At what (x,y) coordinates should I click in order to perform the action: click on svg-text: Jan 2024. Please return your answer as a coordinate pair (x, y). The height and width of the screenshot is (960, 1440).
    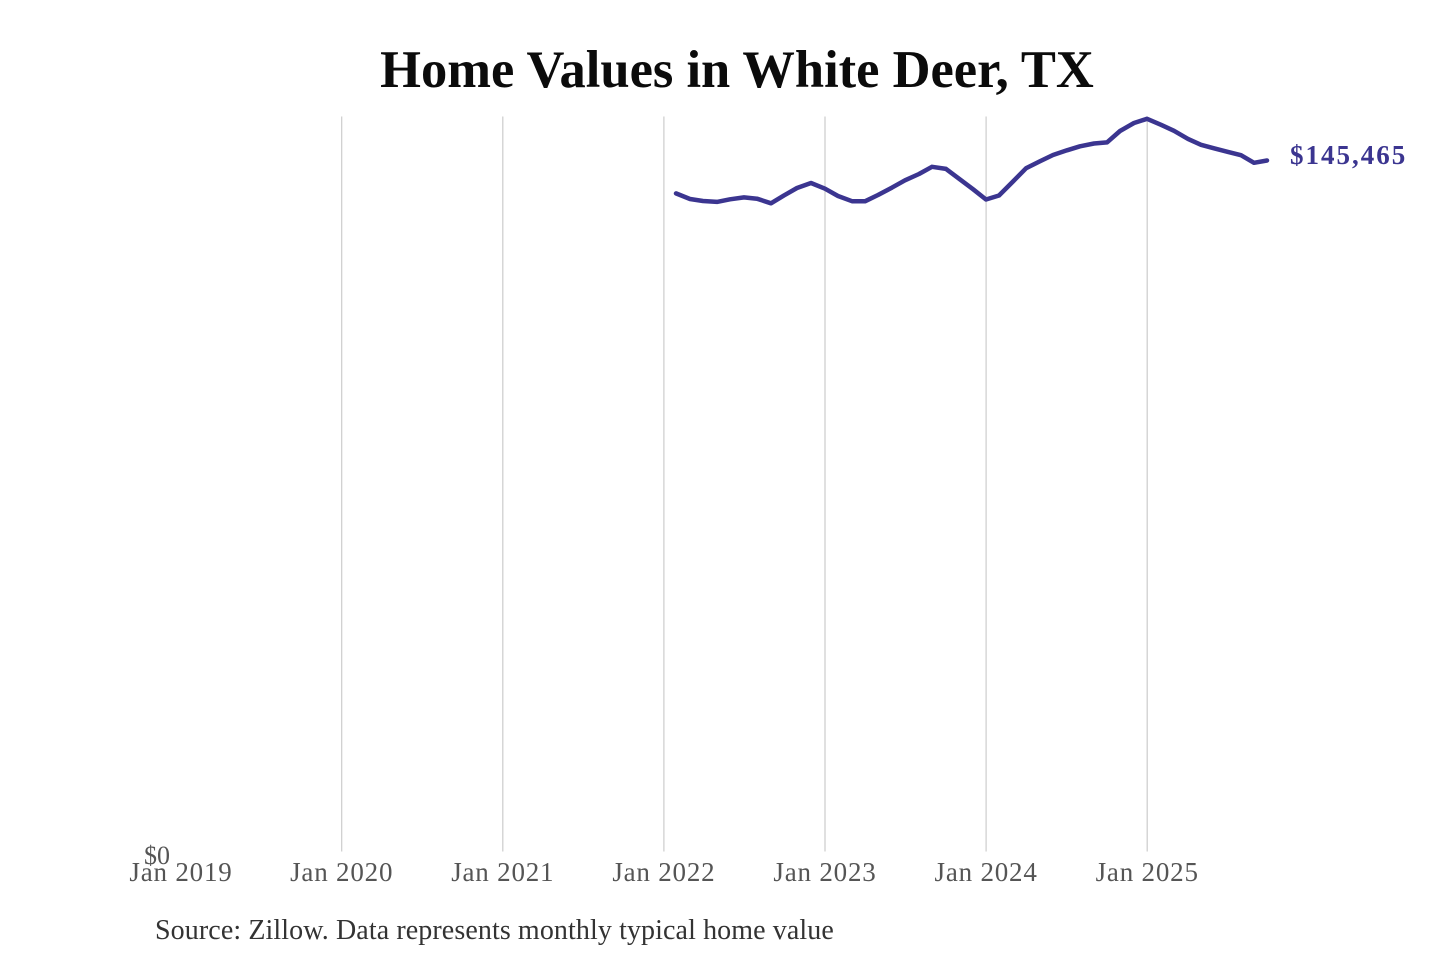
    Looking at the image, I should click on (986, 872).